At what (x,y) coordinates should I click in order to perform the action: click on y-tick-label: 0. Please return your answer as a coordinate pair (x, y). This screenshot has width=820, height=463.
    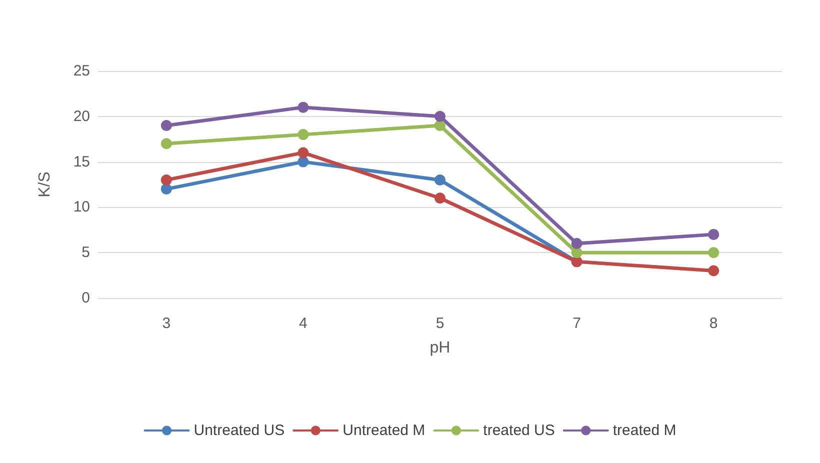
    Looking at the image, I should click on (86, 298).